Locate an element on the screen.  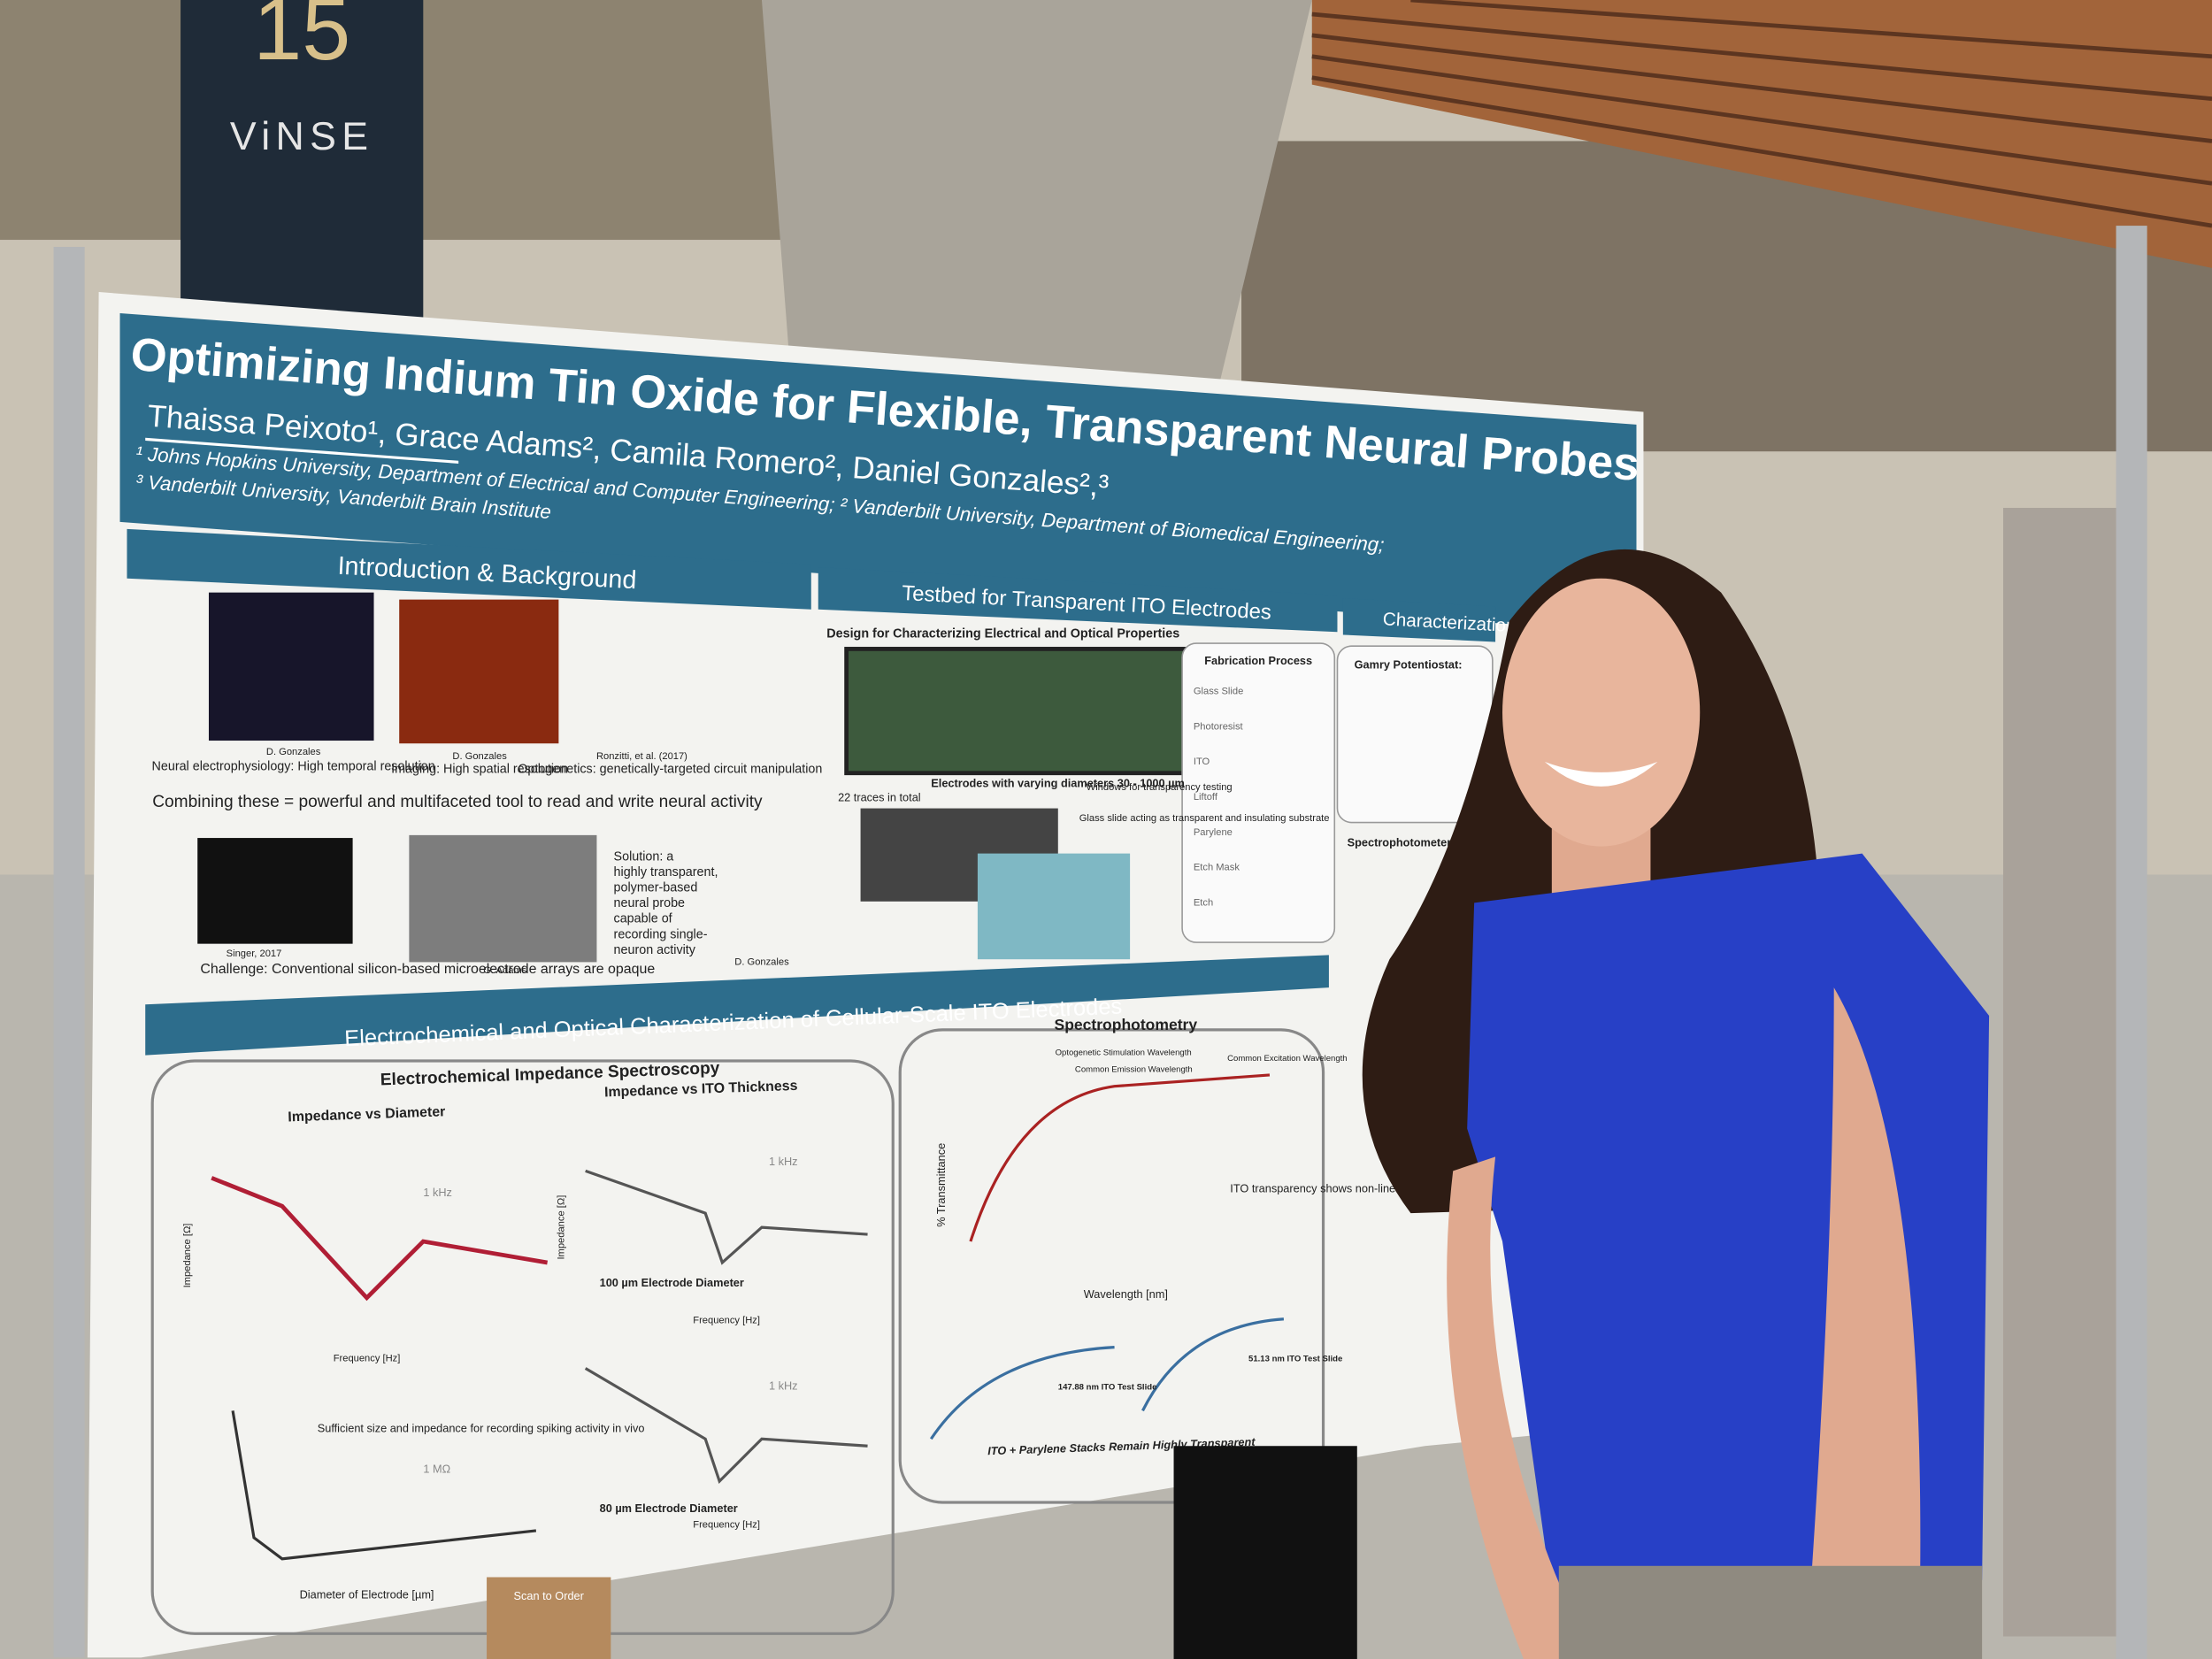
poster-text: capable of is located at coordinates (643, 919).